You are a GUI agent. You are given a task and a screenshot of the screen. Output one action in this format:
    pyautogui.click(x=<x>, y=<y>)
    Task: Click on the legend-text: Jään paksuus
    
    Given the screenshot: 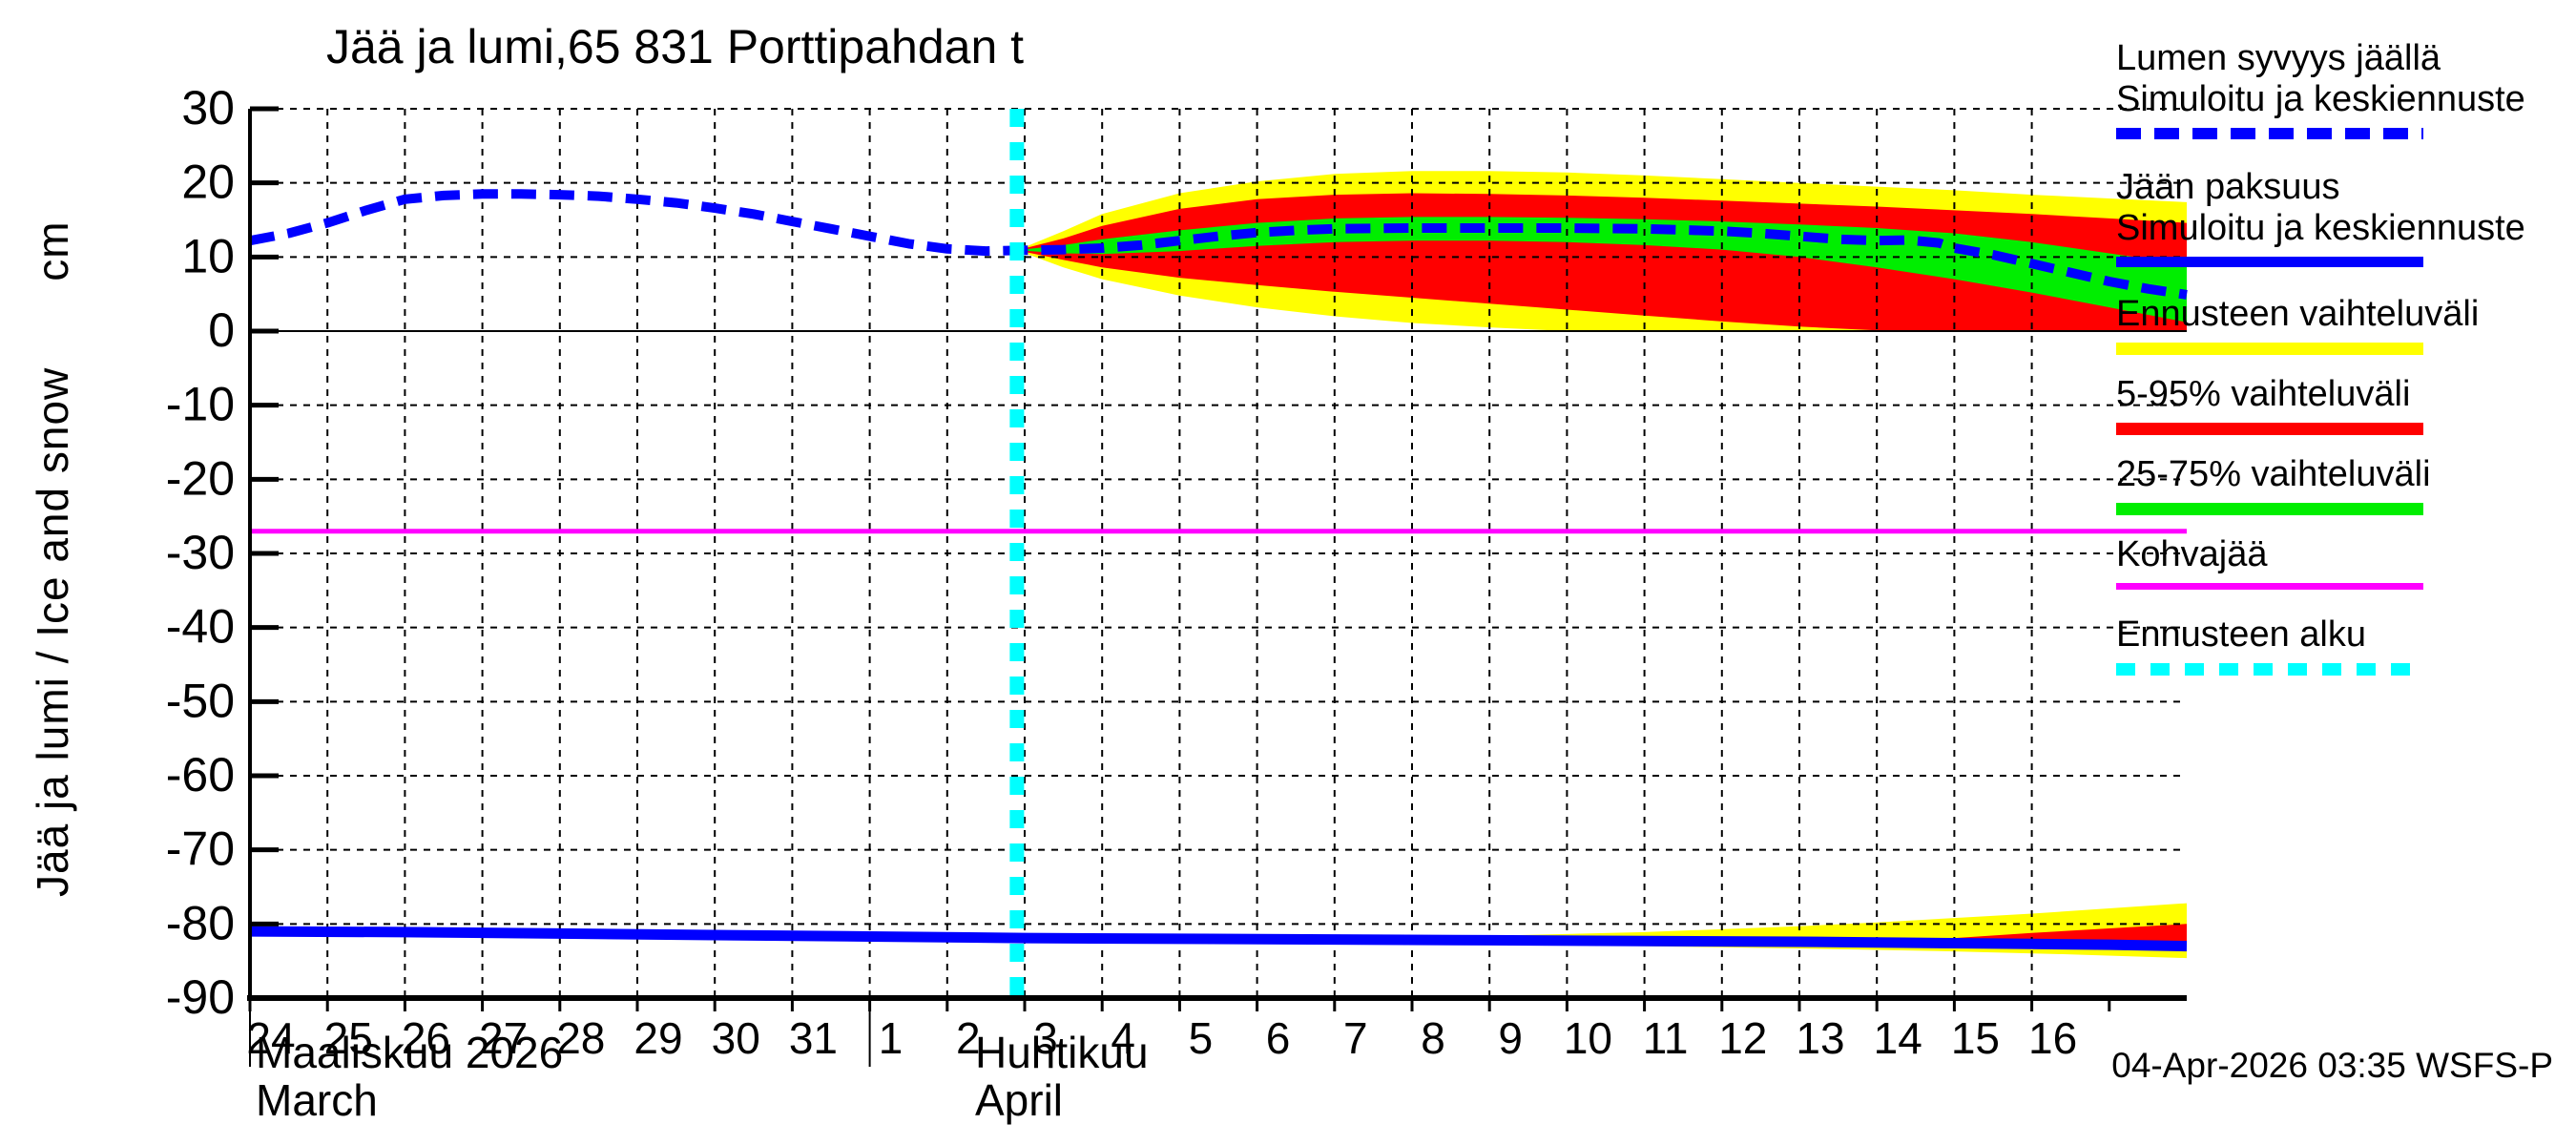 What is the action you would take?
    pyautogui.click(x=2228, y=187)
    